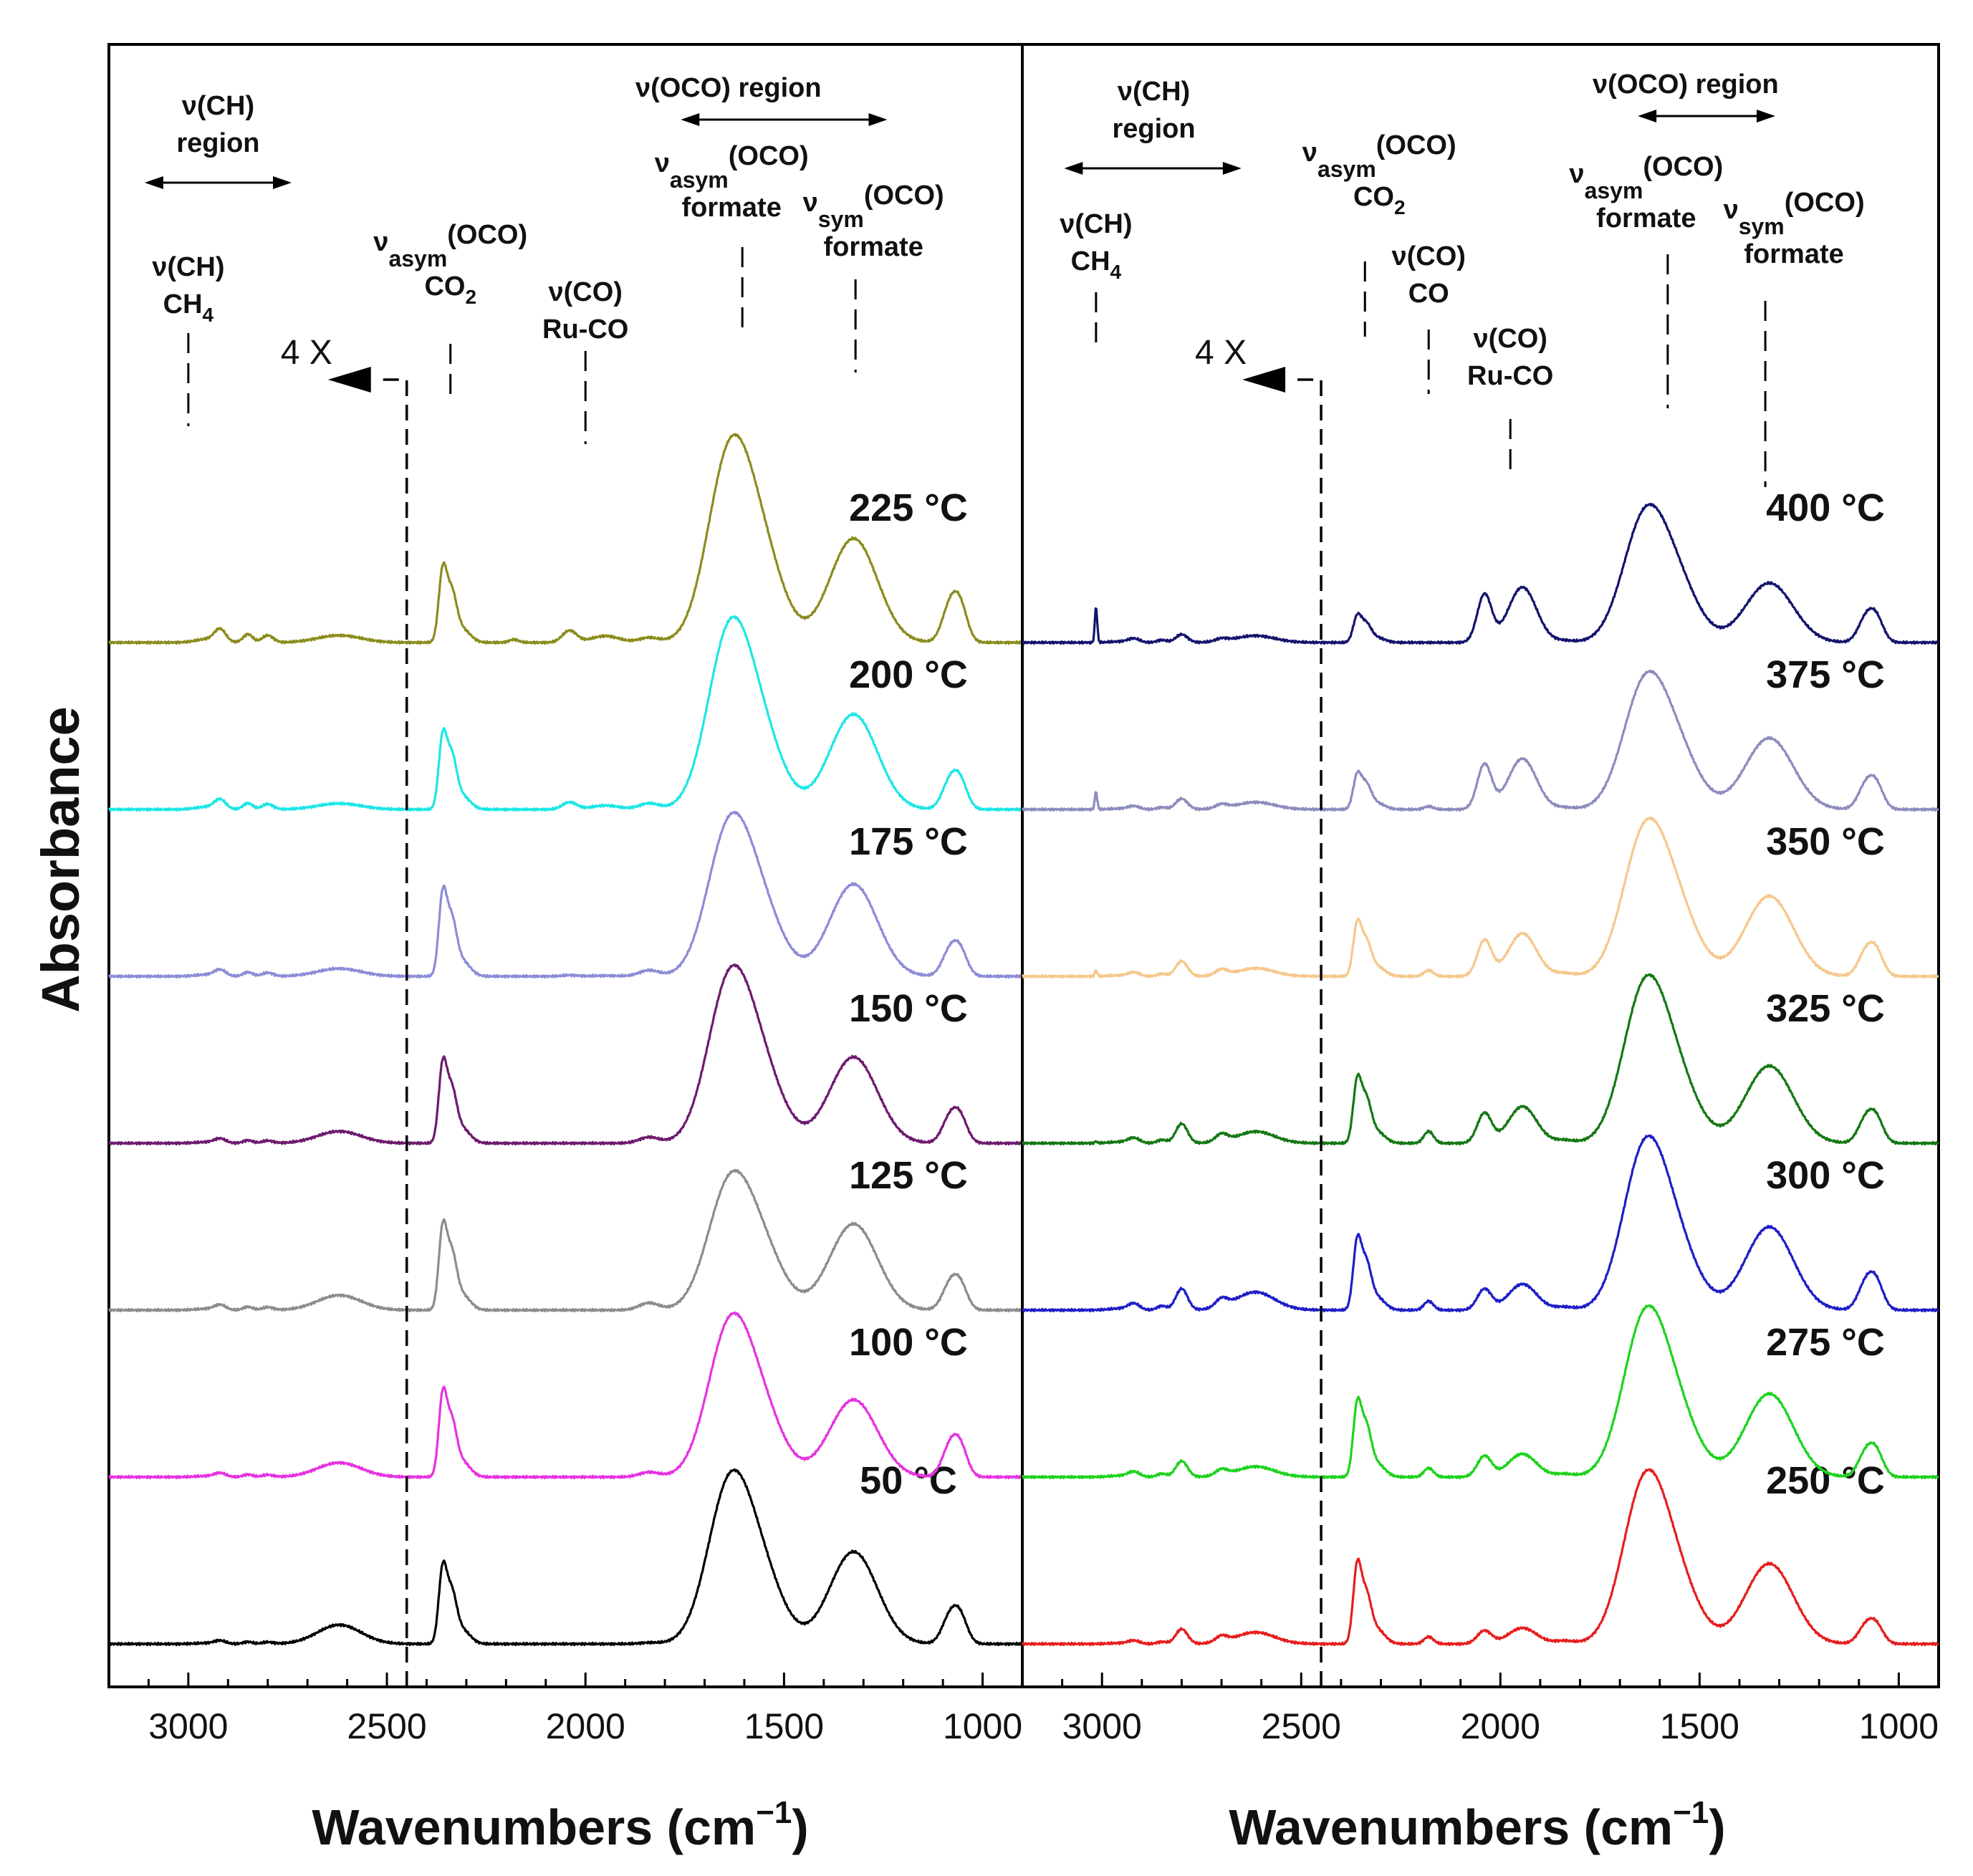 The width and height of the screenshot is (1973, 1876). Describe the element at coordinates (909, 1175) in the screenshot. I see `series-label-125: 125 °C` at that location.